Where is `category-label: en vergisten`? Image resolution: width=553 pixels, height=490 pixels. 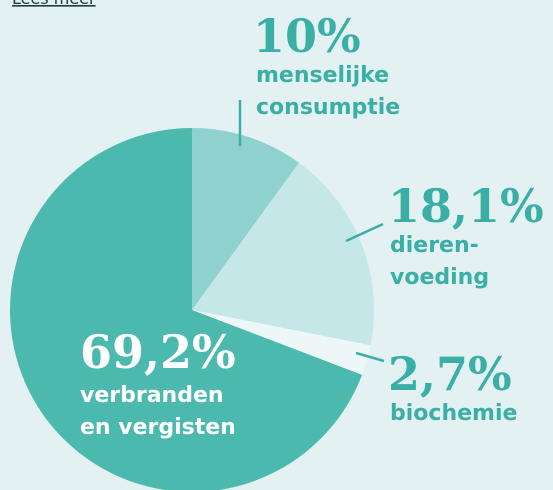 category-label: en vergisten is located at coordinates (158, 427).